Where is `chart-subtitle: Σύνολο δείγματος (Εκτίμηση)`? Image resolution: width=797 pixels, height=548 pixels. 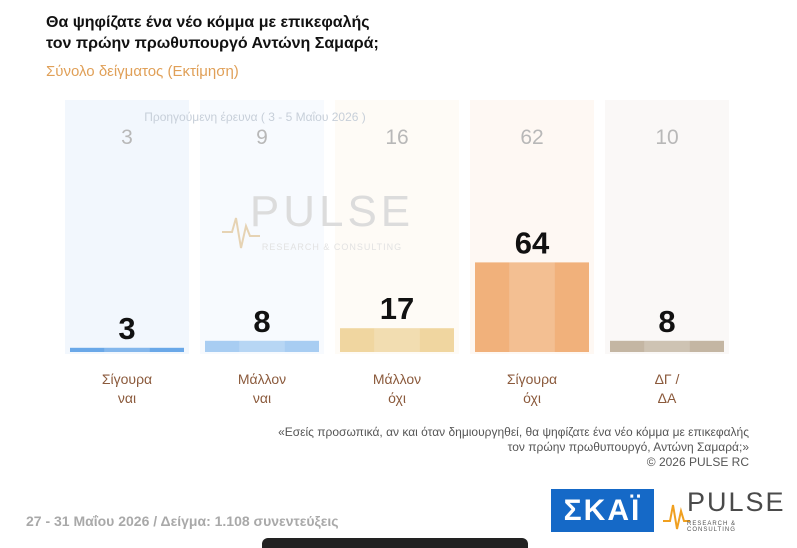
chart-subtitle: Σύνολο δείγματος (Εκτίμηση) is located at coordinates (142, 71).